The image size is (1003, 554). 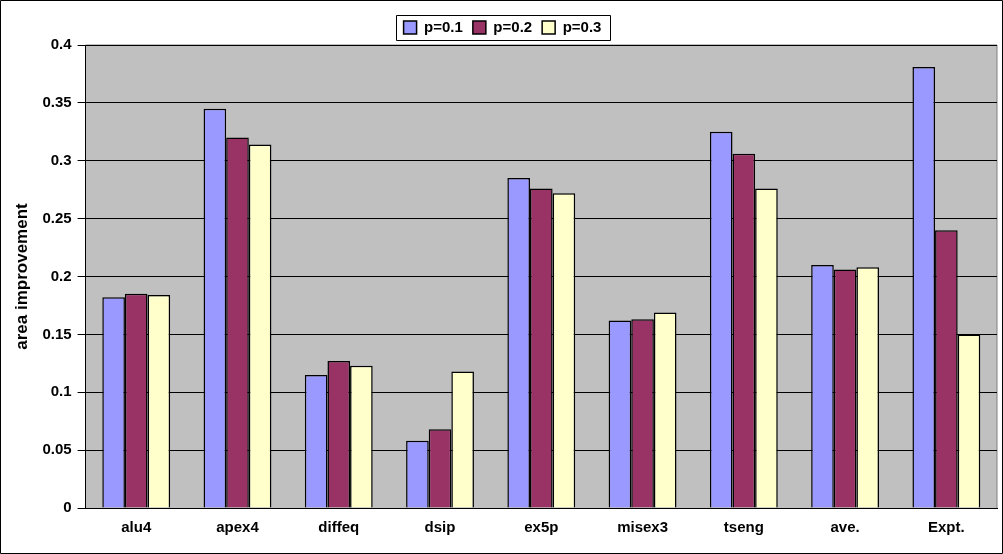 I want to click on x-tick-label: tseng, so click(x=743, y=527).